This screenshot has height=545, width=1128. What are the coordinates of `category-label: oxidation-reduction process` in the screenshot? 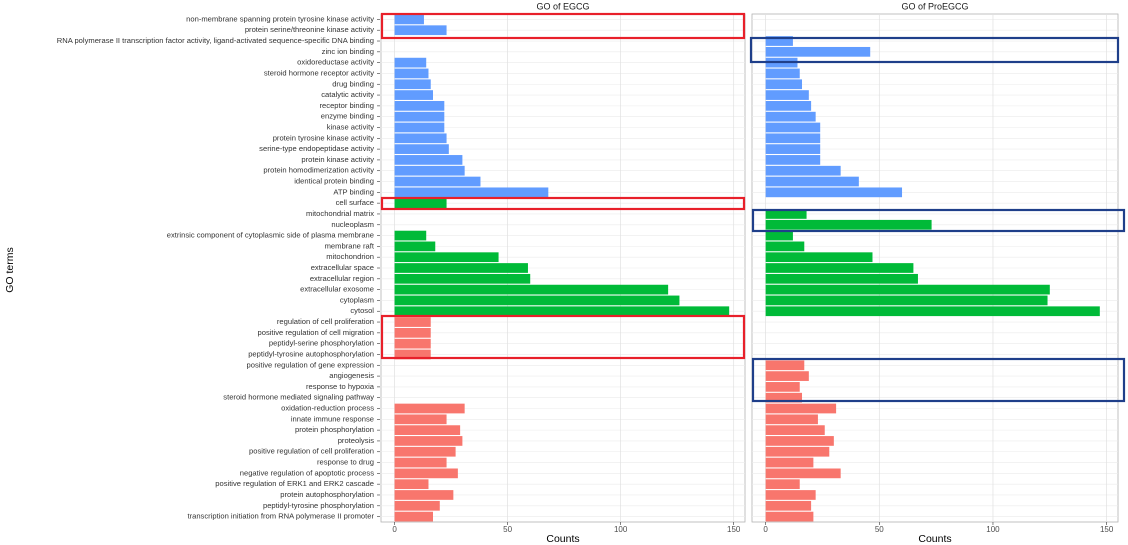 It's located at (327, 408).